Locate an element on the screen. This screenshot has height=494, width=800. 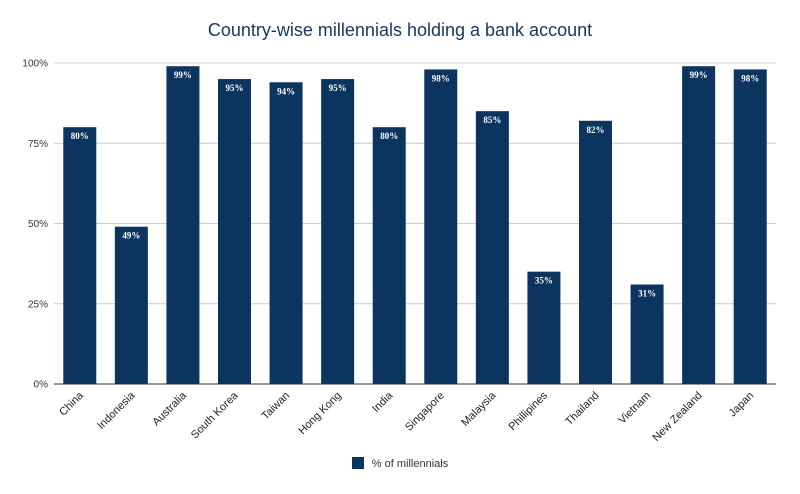
legend-label: % of millennials is located at coordinates (410, 464).